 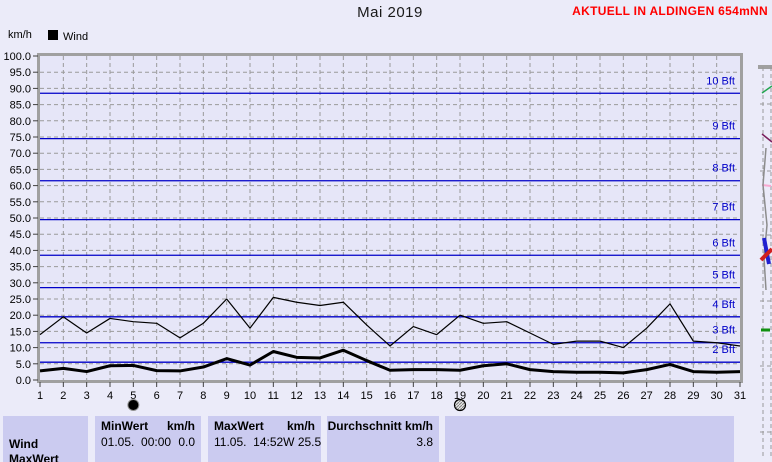 I want to click on beaufort-label: 9 Bft, so click(x=723, y=127).